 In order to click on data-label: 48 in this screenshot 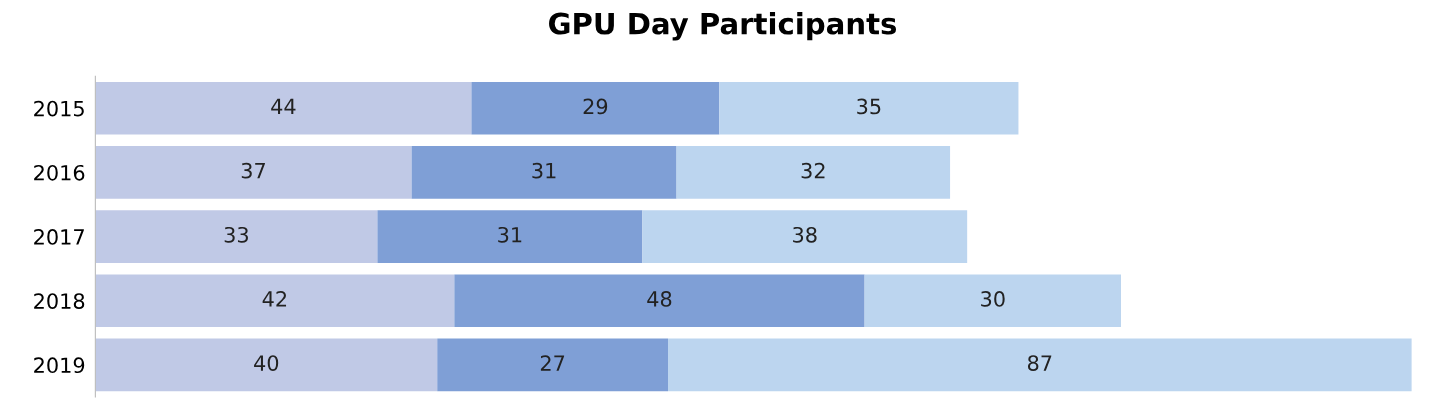, I will do `click(659, 299)`.